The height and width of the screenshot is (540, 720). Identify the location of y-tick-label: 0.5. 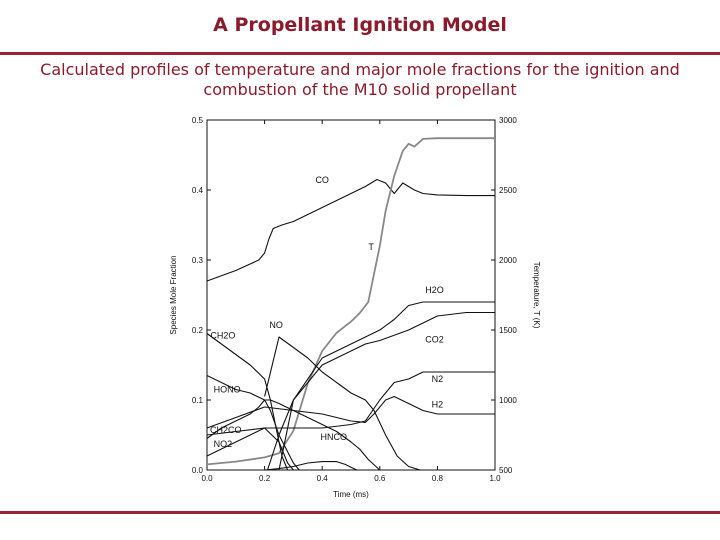
(198, 120).